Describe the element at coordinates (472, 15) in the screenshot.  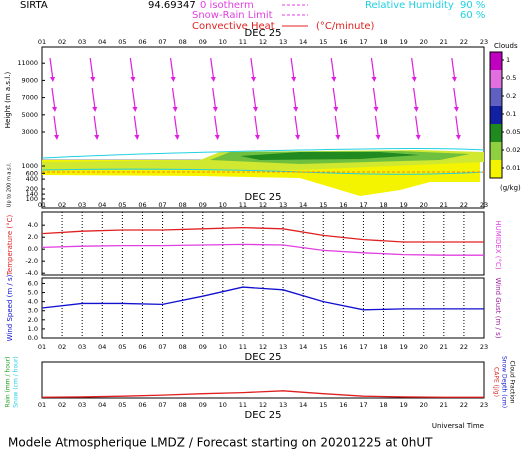
I see `rh-low: 60 %` at that location.